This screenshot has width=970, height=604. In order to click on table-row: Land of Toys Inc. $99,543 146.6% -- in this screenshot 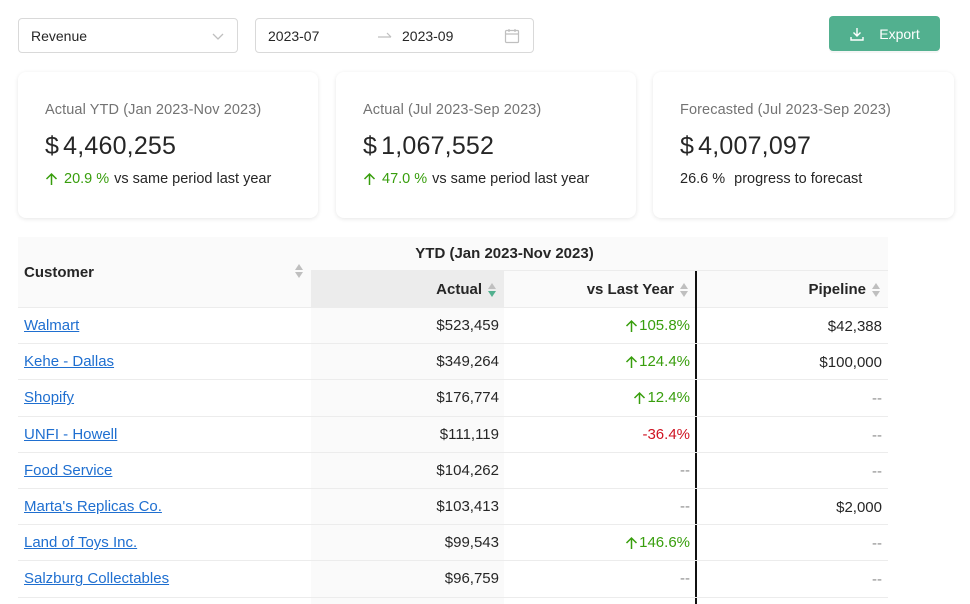, I will do `click(453, 543)`.